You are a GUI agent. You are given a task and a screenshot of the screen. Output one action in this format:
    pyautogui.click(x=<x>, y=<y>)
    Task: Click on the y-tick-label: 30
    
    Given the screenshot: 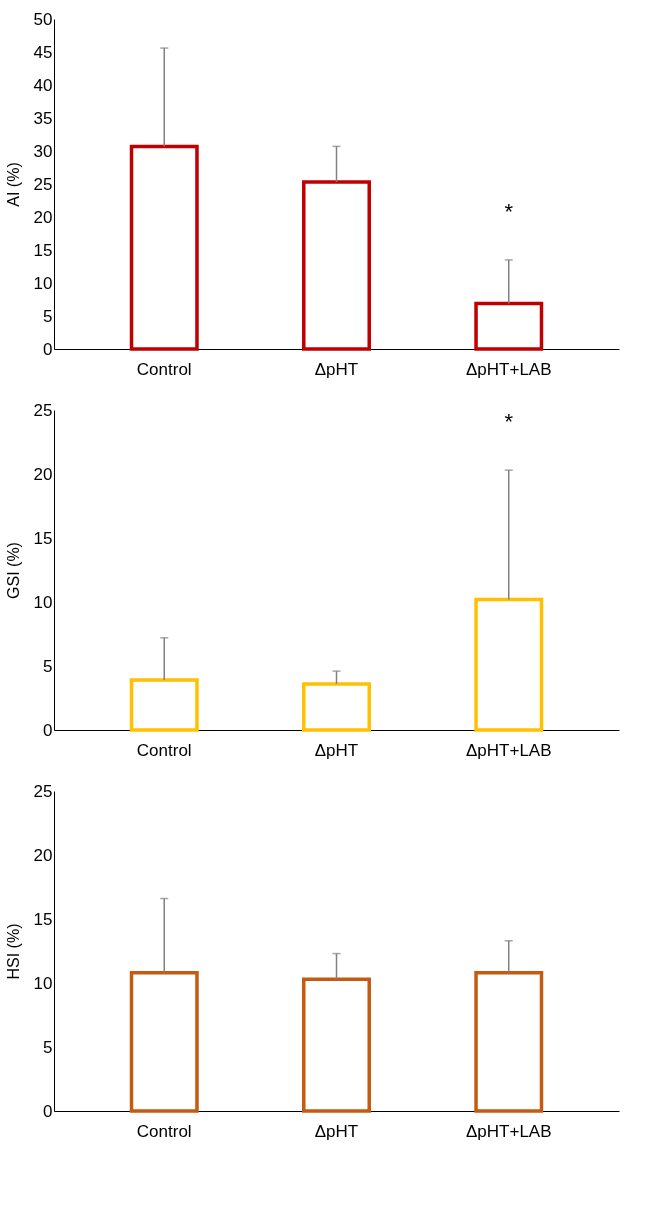 What is the action you would take?
    pyautogui.click(x=43, y=151)
    